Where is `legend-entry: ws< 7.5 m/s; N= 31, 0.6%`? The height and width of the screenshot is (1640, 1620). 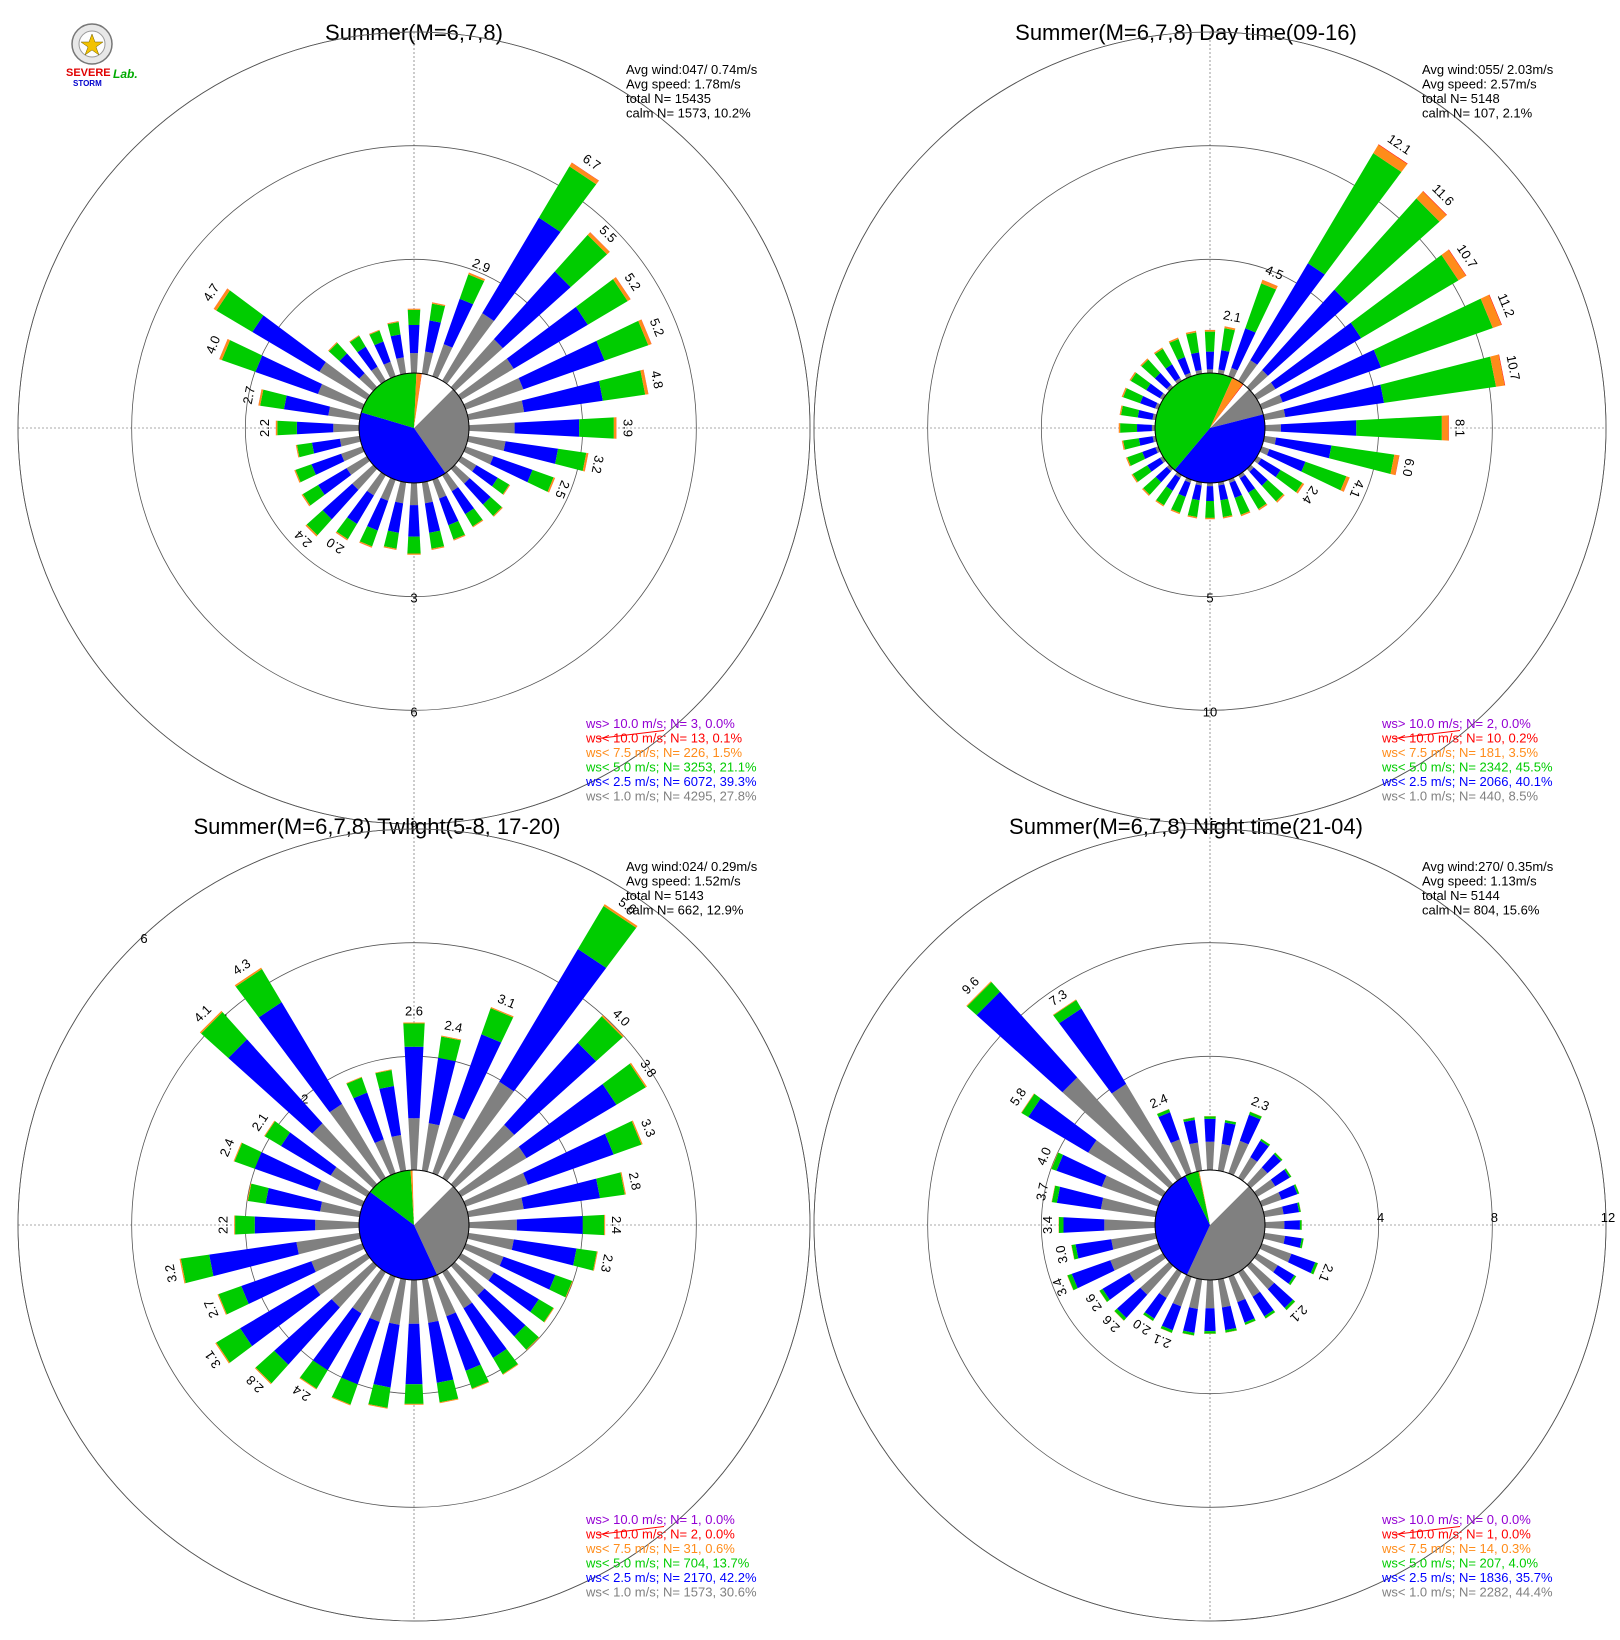
legend-entry: ws< 7.5 m/s; N= 31, 0.6% is located at coordinates (660, 1548).